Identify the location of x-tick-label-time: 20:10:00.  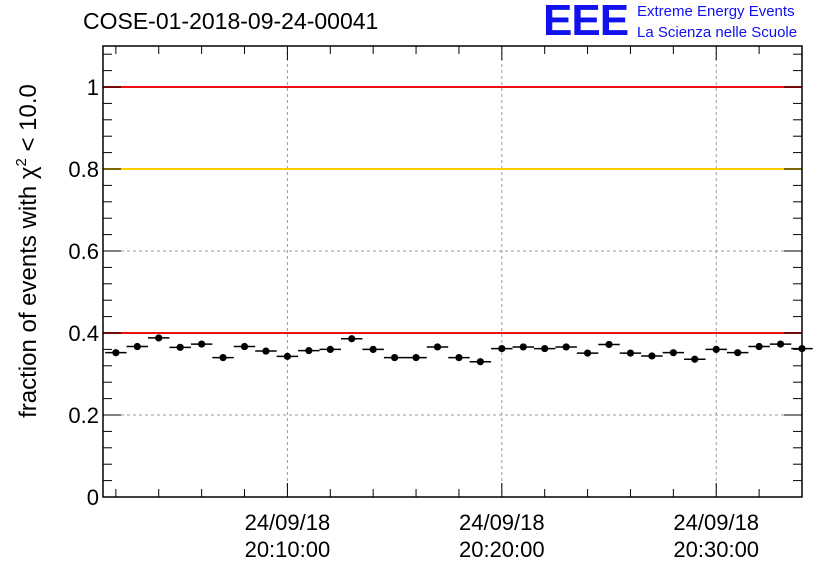
(288, 549).